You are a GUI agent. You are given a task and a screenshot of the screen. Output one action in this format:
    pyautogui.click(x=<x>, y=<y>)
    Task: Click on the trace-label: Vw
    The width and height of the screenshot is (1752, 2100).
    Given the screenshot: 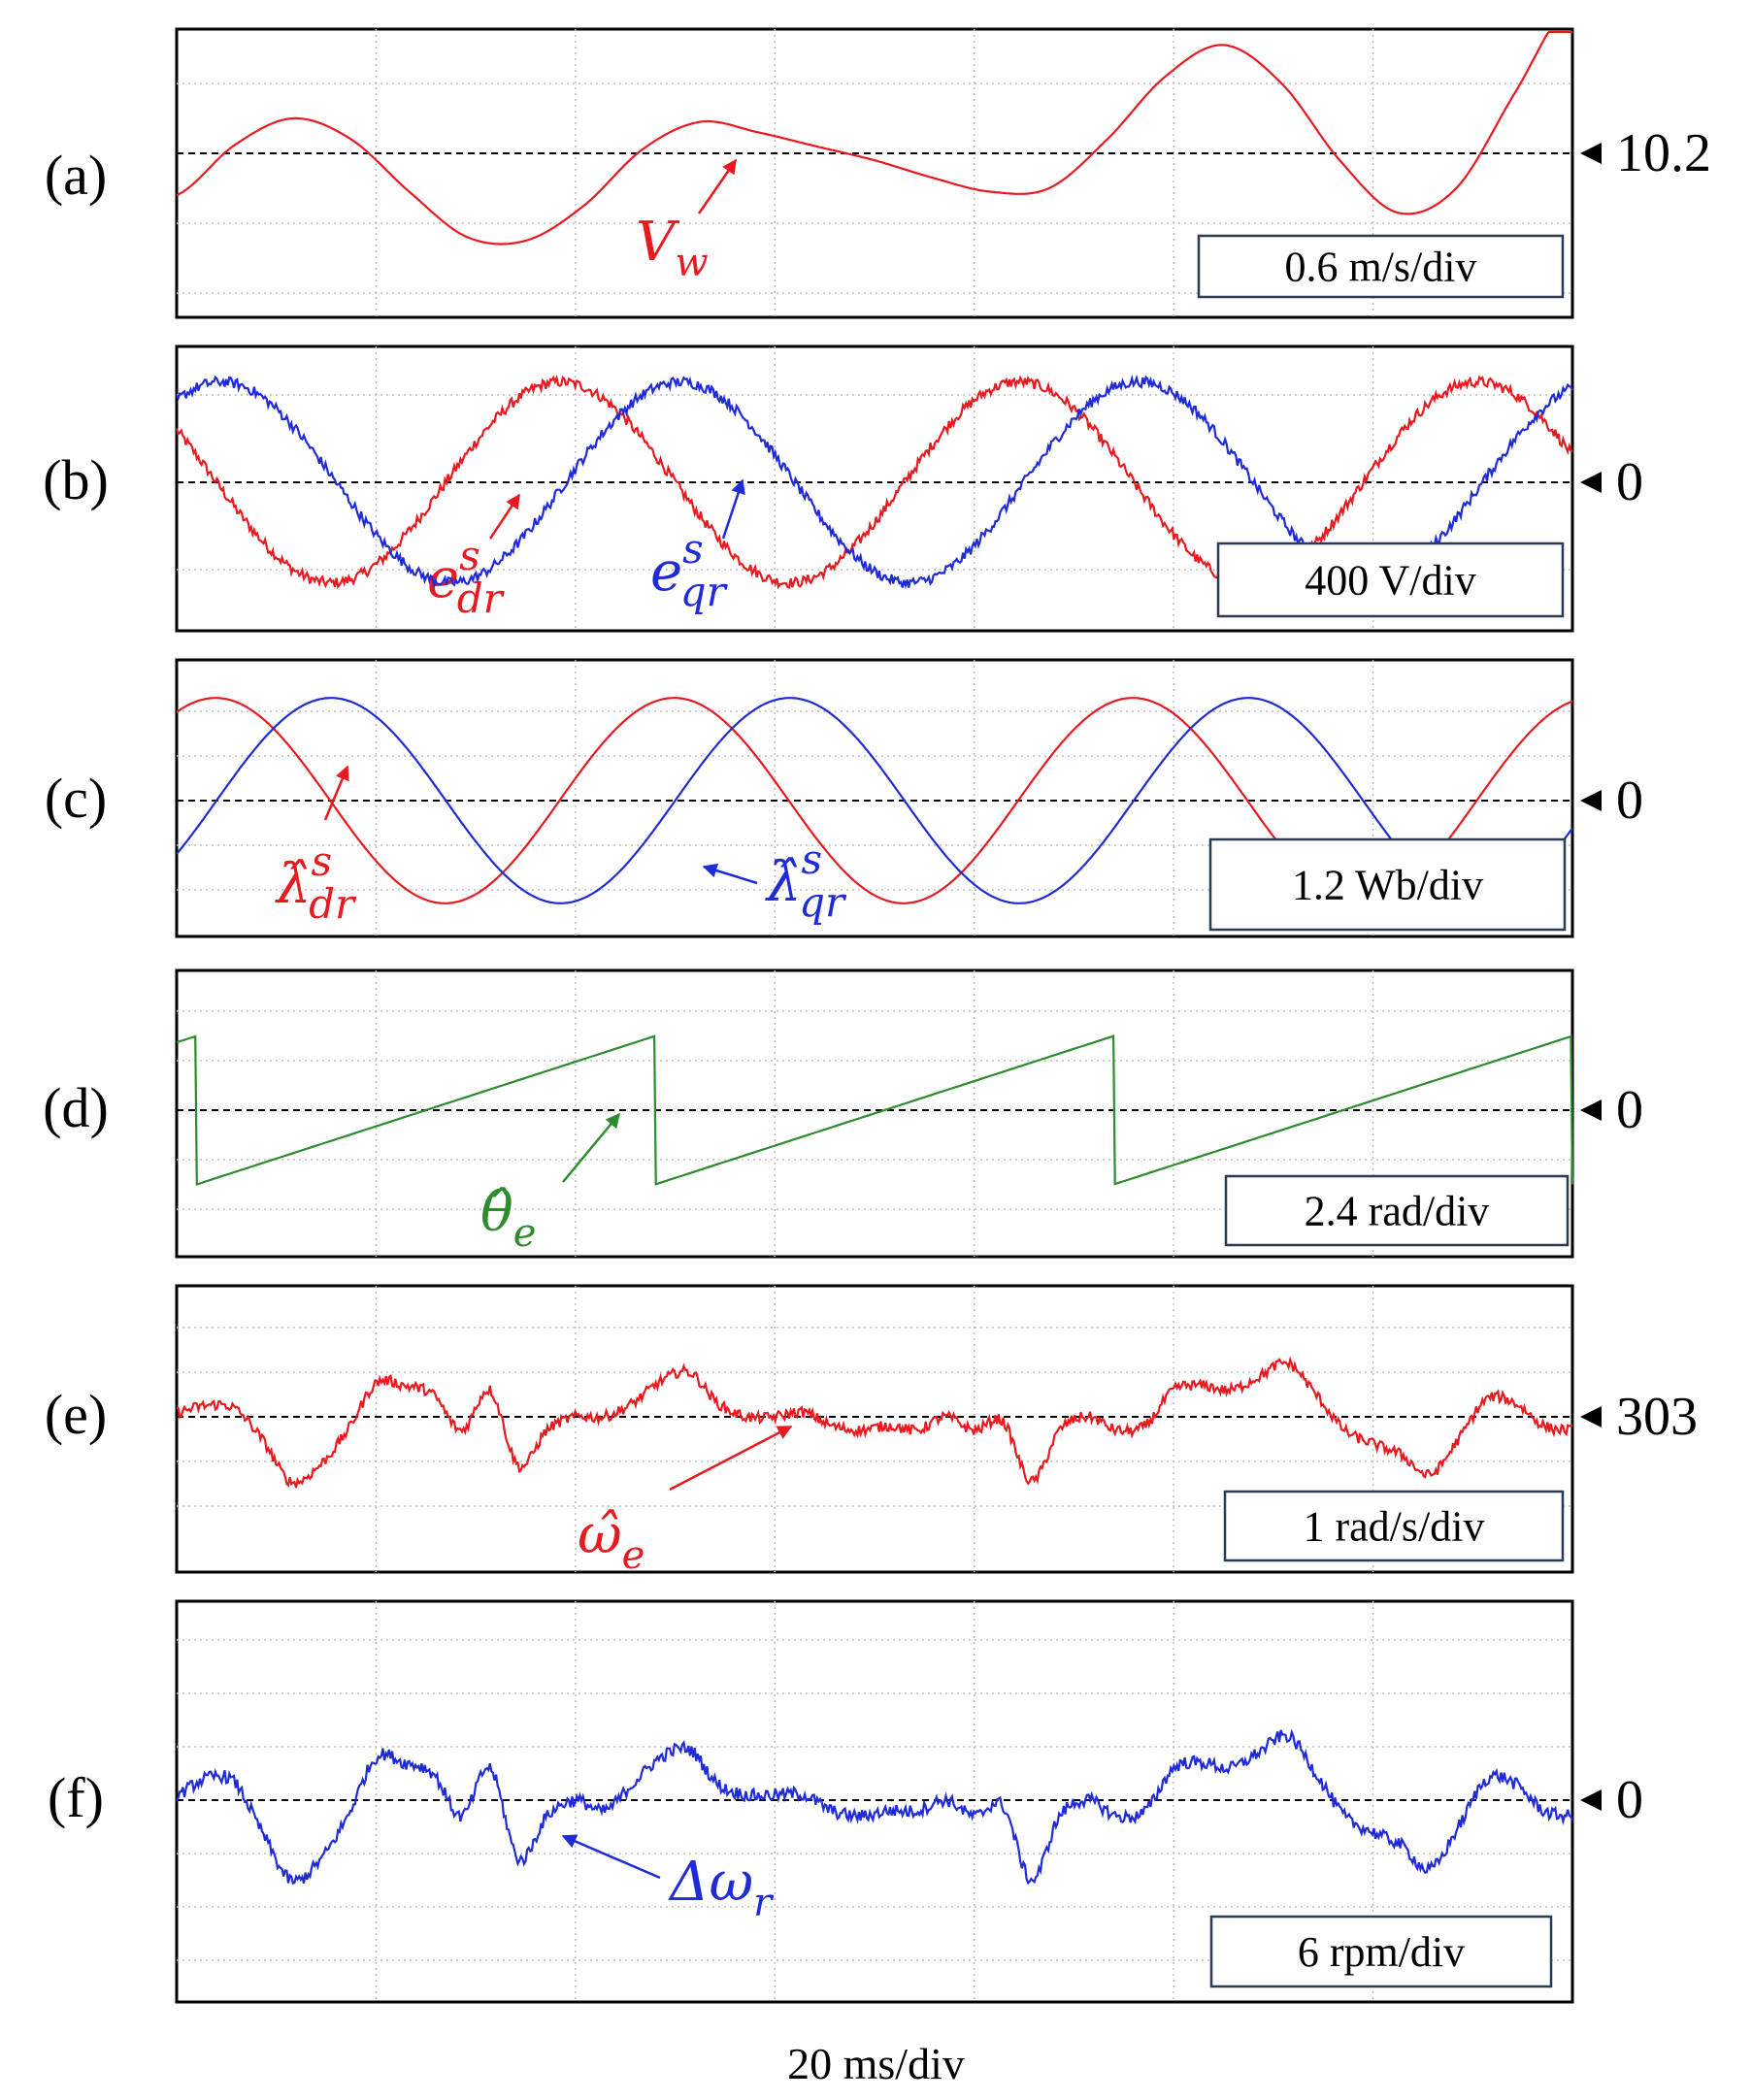 What is the action you would take?
    pyautogui.click(x=673, y=248)
    